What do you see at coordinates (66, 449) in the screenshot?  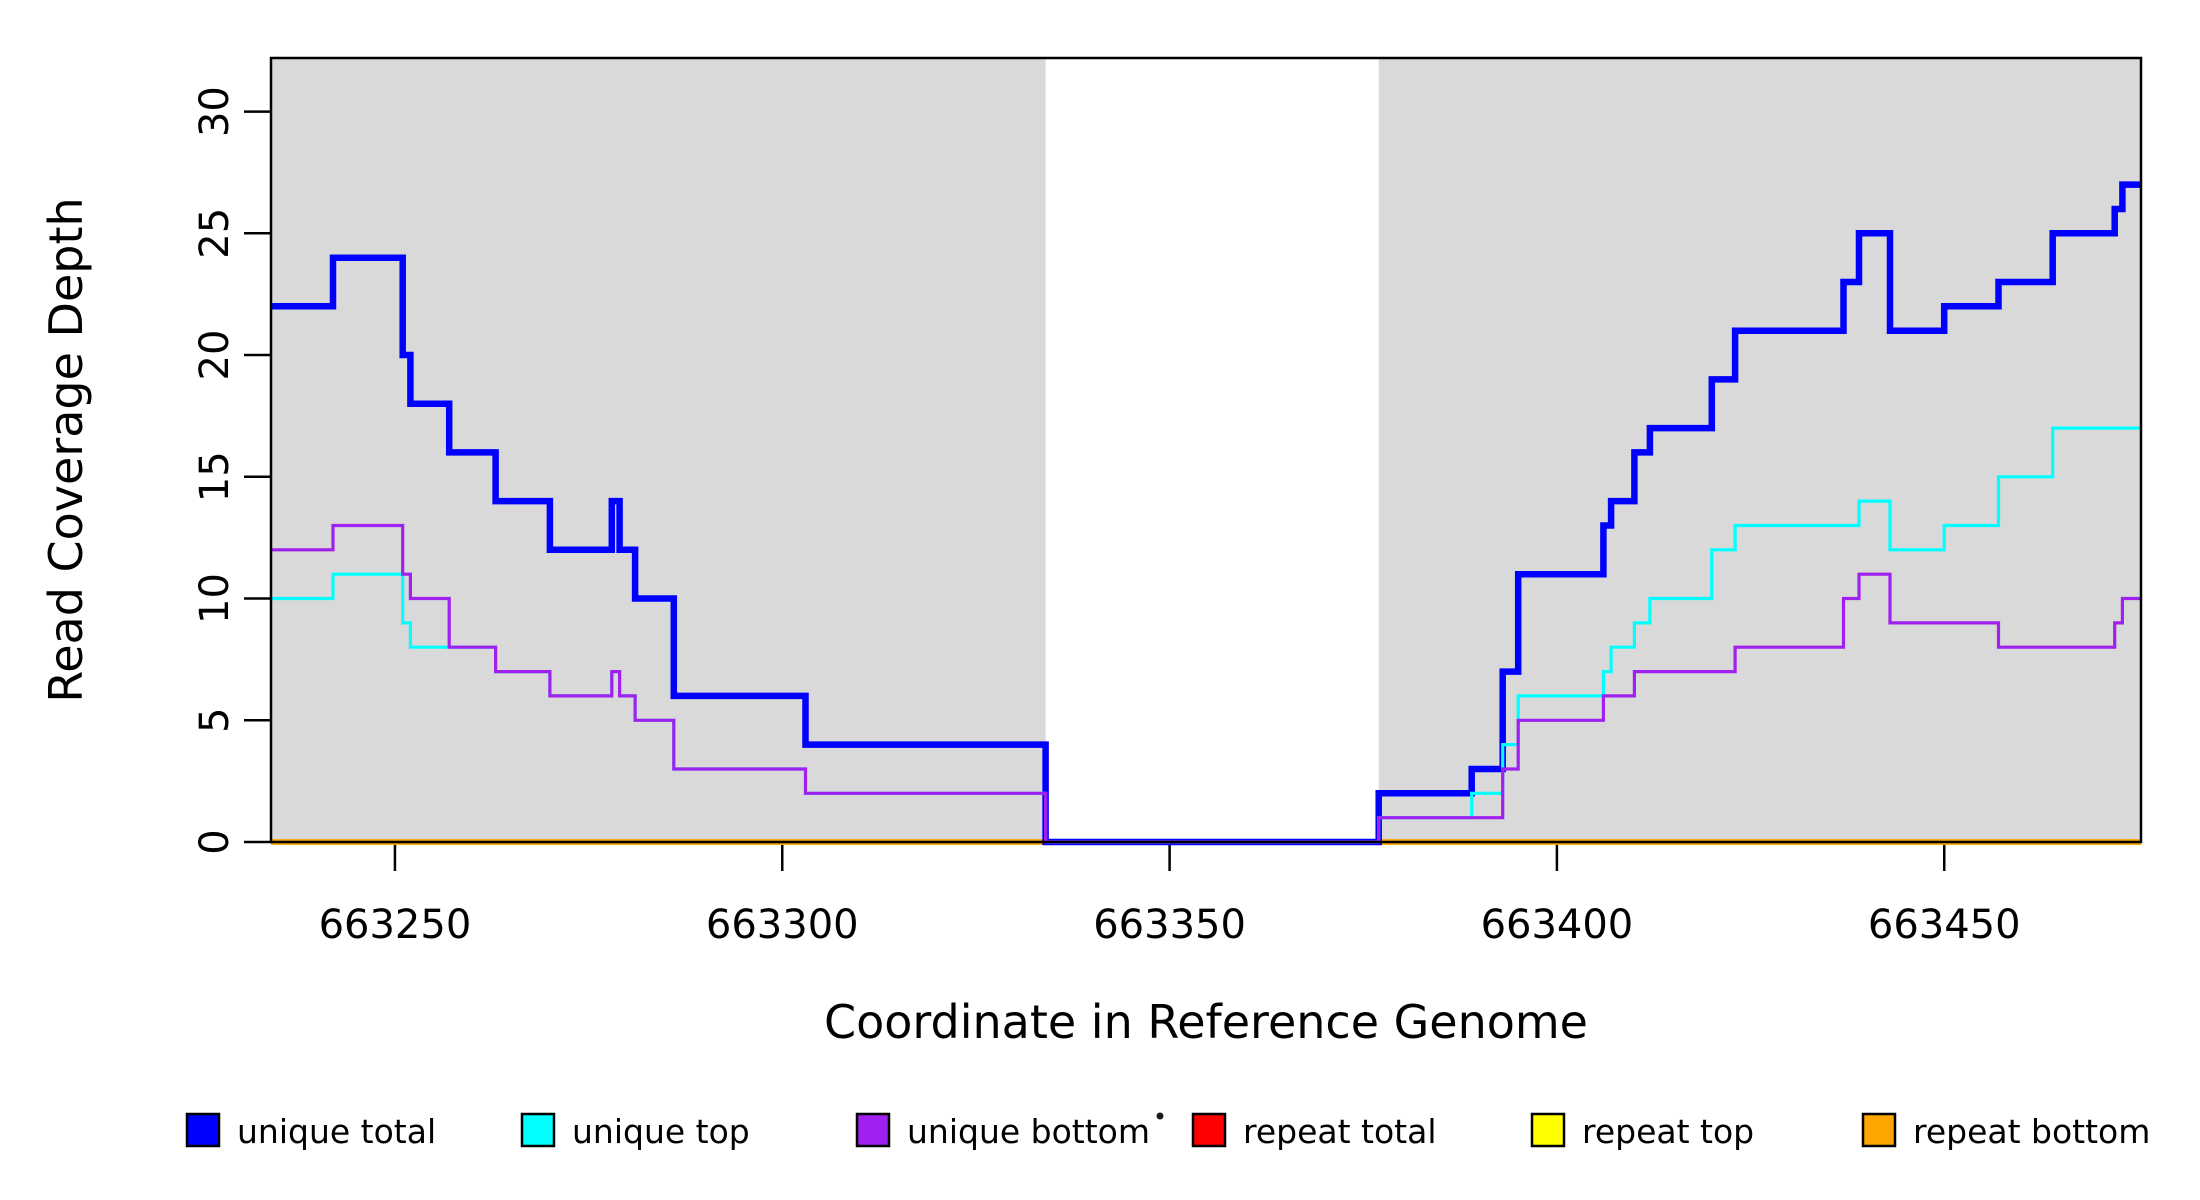 I see `y-axis-title: Read Coverage Depth` at bounding box center [66, 449].